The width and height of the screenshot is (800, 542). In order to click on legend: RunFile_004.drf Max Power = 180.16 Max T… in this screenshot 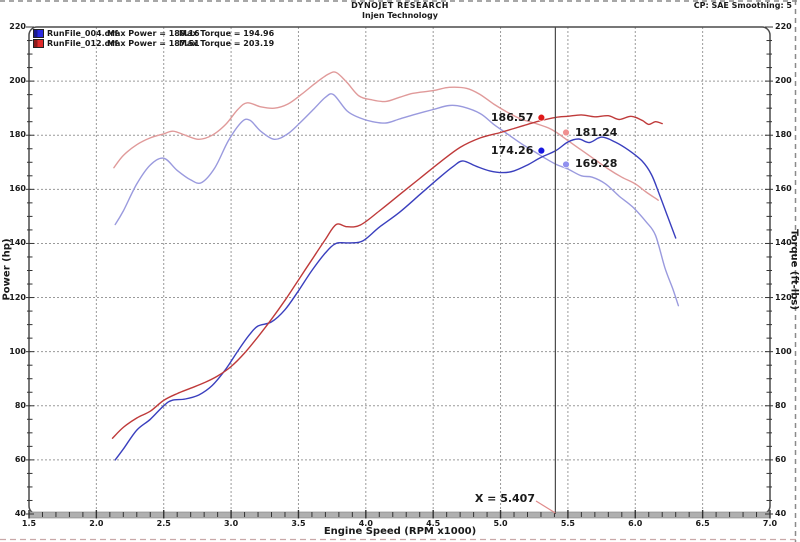, I will do `click(153, 38)`.